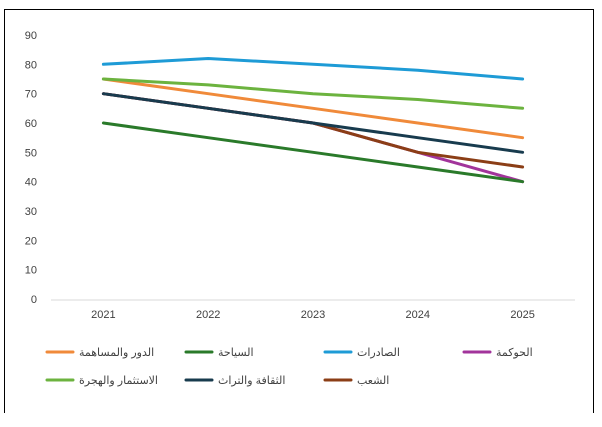 The height and width of the screenshot is (427, 602). Describe the element at coordinates (514, 353) in the screenshot. I see `legend-label: الحوكمة` at that location.